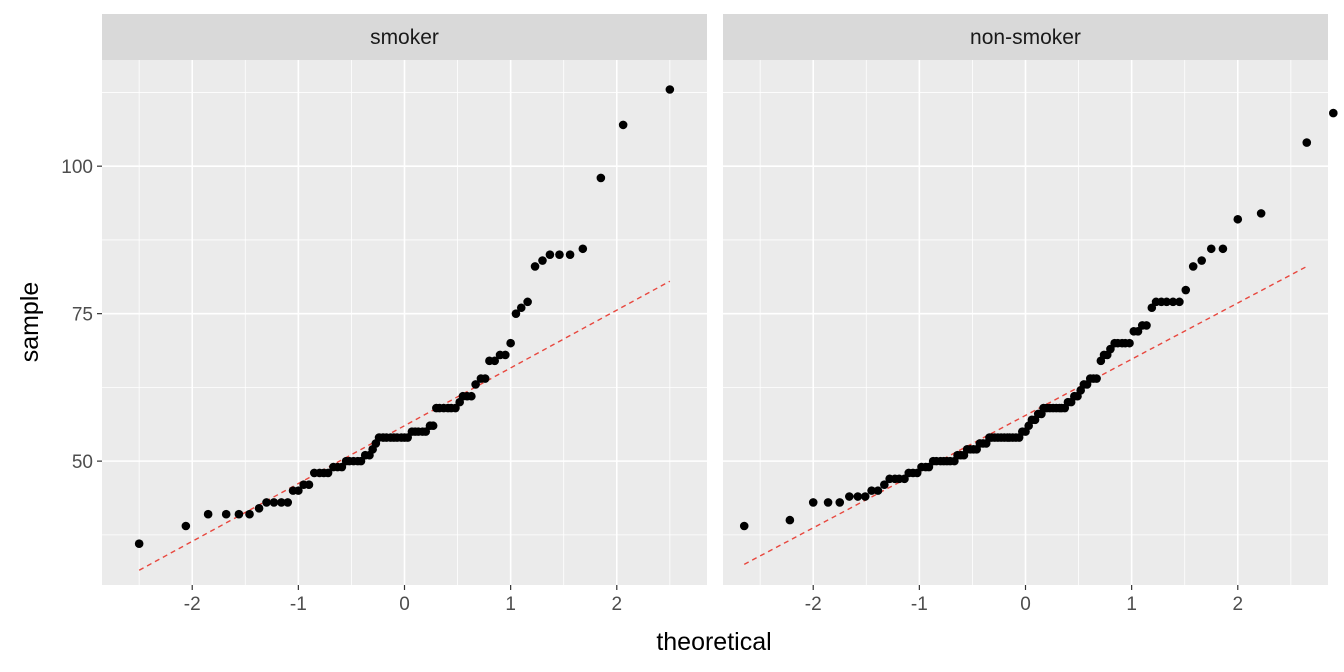  I want to click on y-axis: 50 75 100, so click(81, 315).